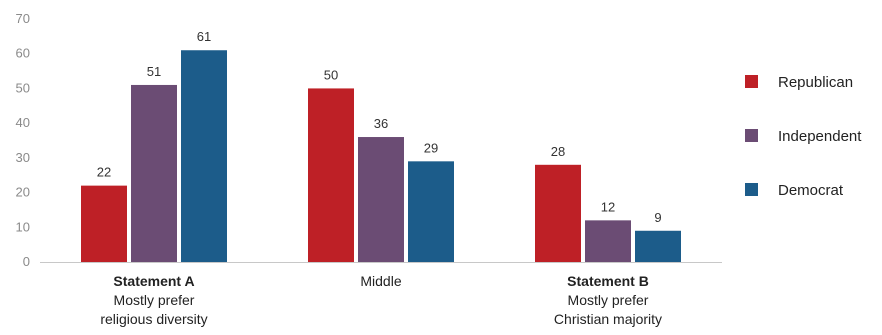 The width and height of the screenshot is (882, 335). I want to click on data-label: 51, so click(154, 71).